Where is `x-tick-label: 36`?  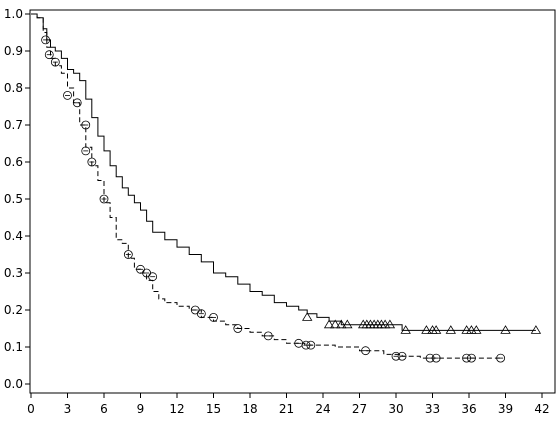 x-tick-label: 36 is located at coordinates (468, 409).